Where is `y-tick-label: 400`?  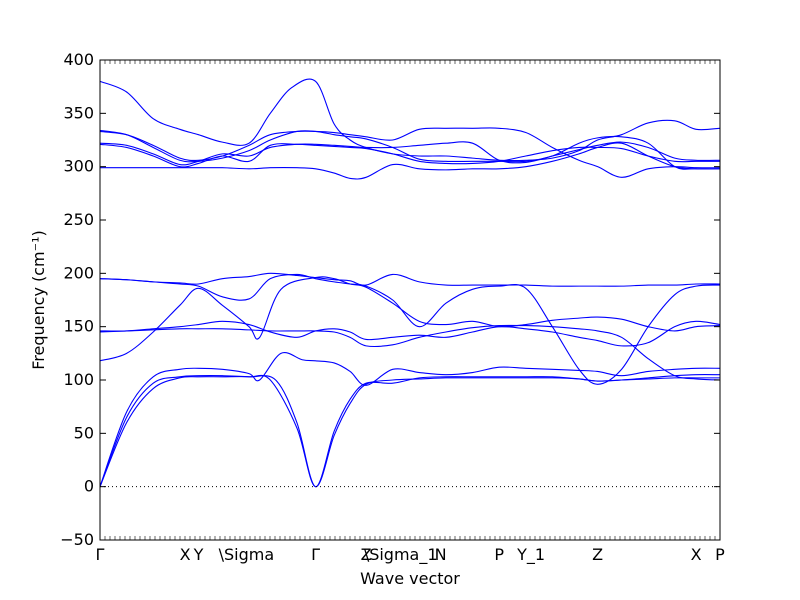
y-tick-label: 400 is located at coordinates (78, 59).